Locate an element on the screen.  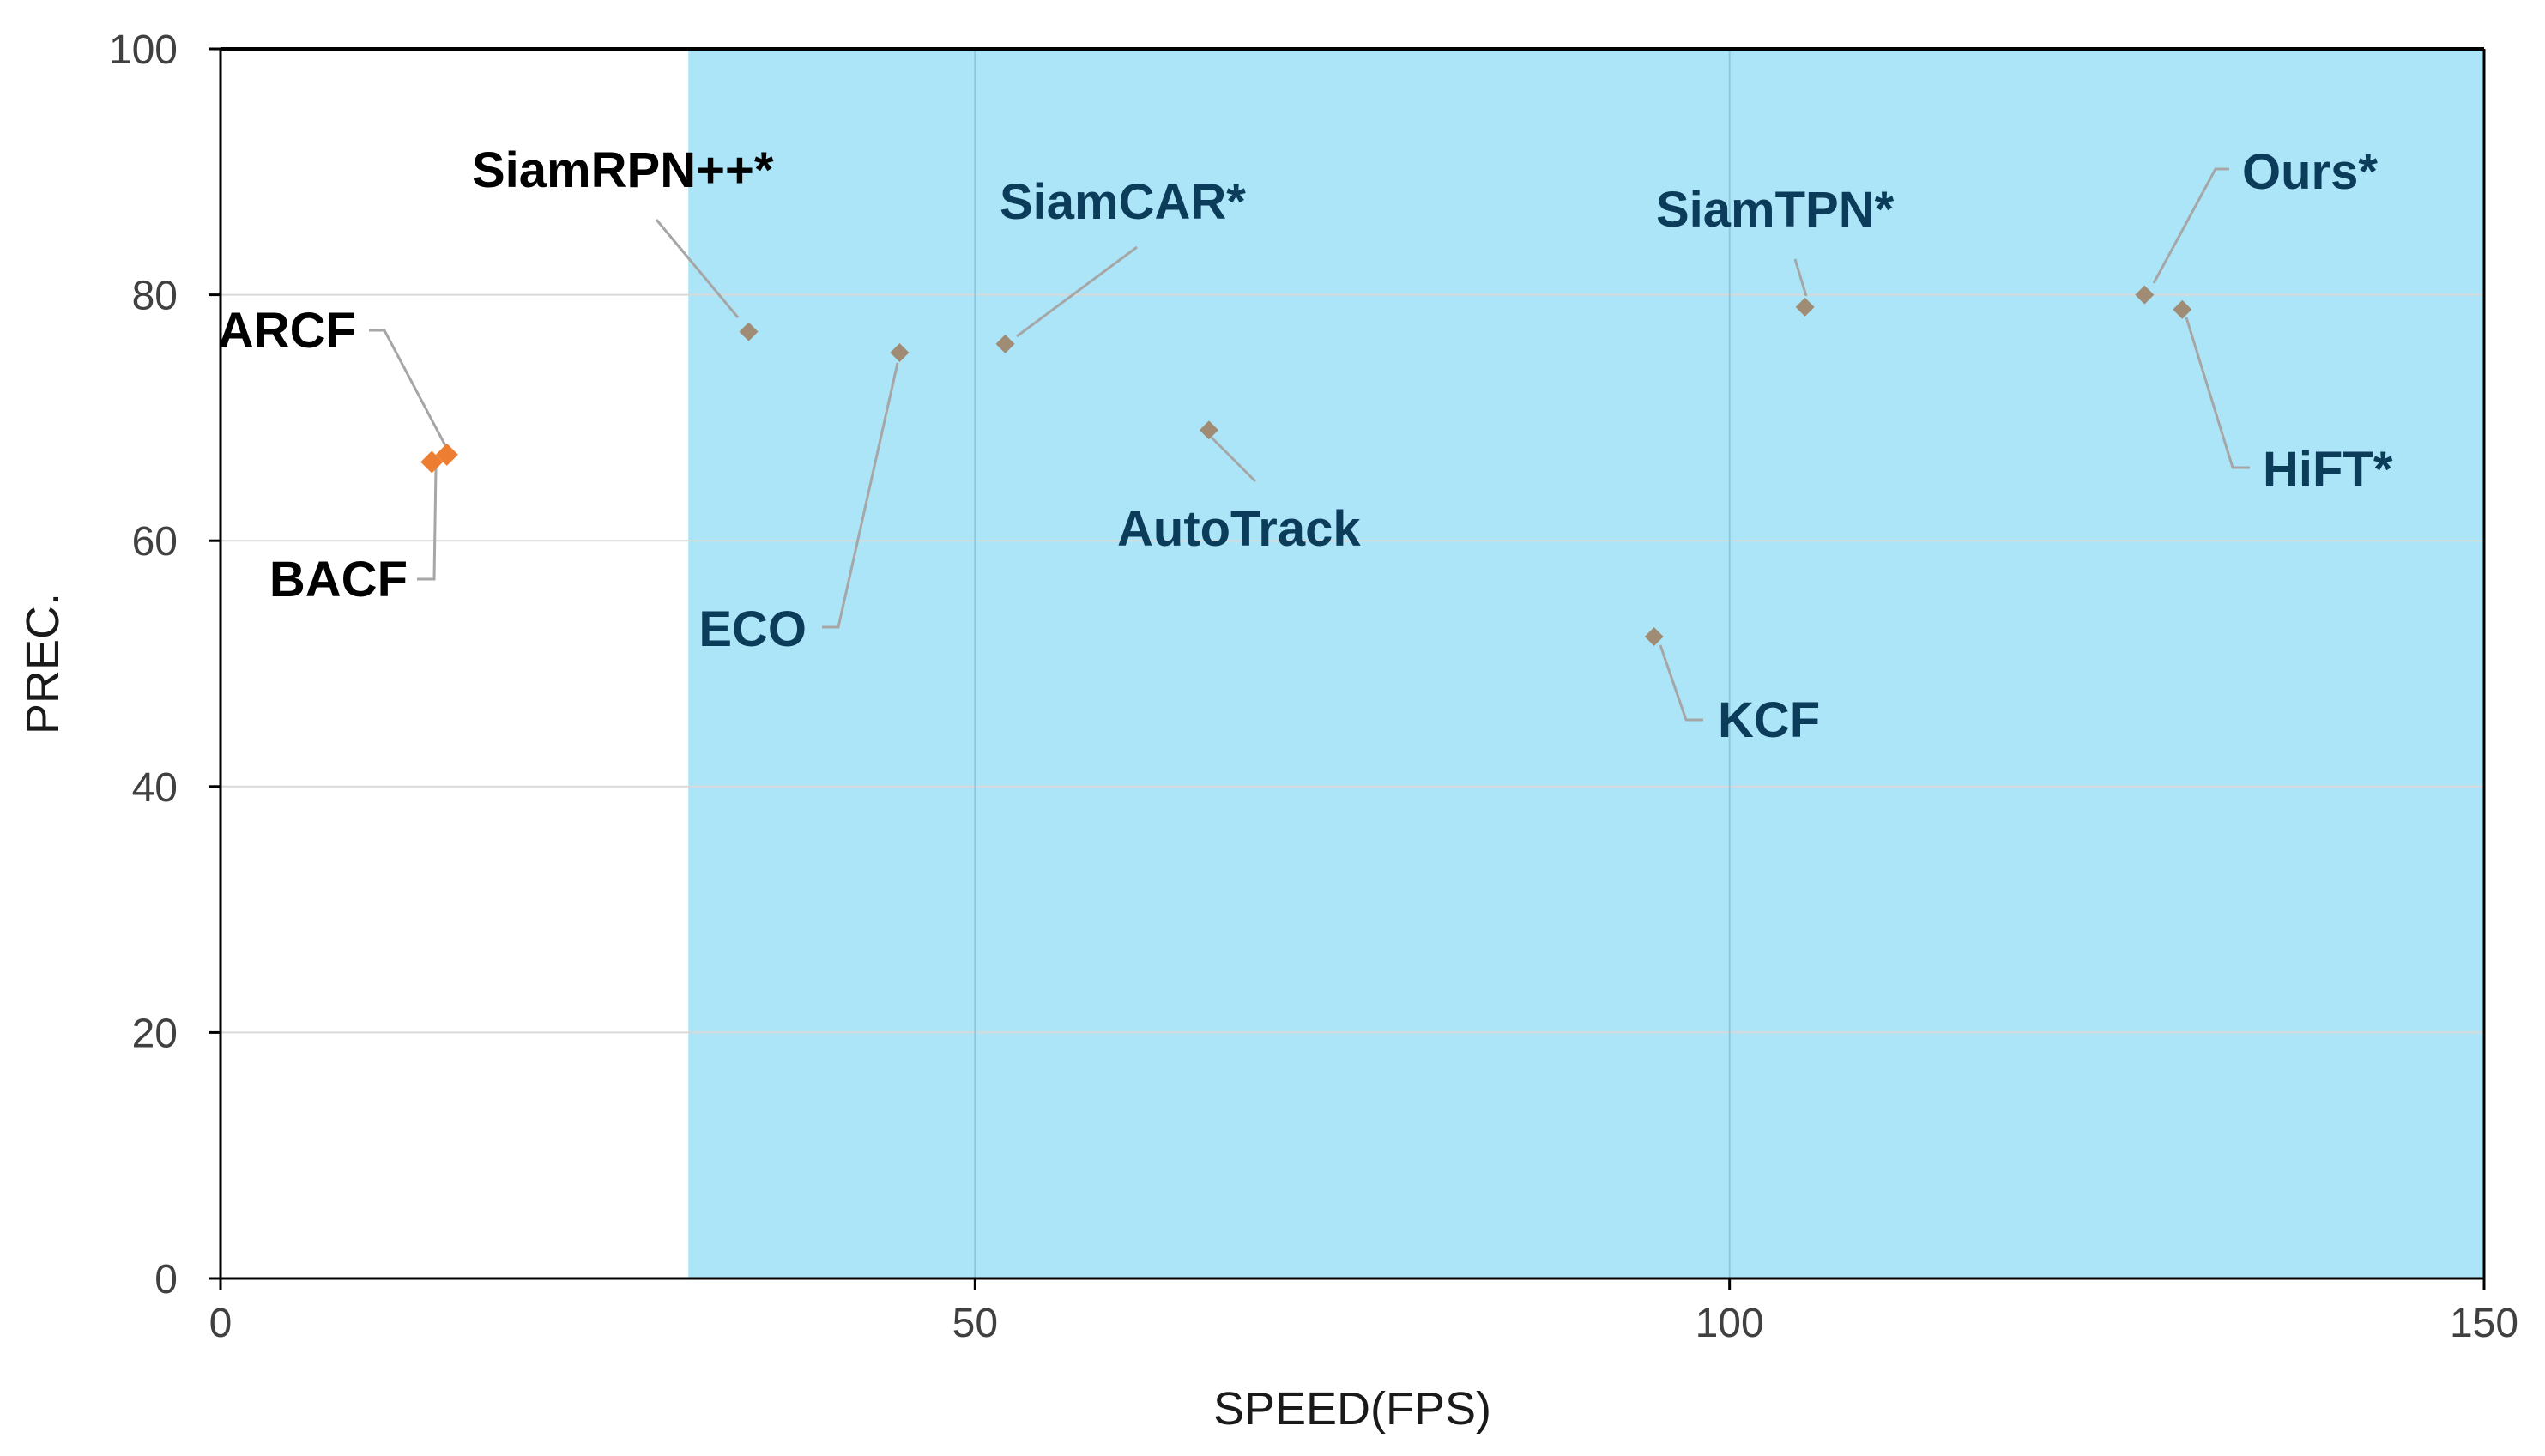
point-label: Ours* is located at coordinates (2310, 172).